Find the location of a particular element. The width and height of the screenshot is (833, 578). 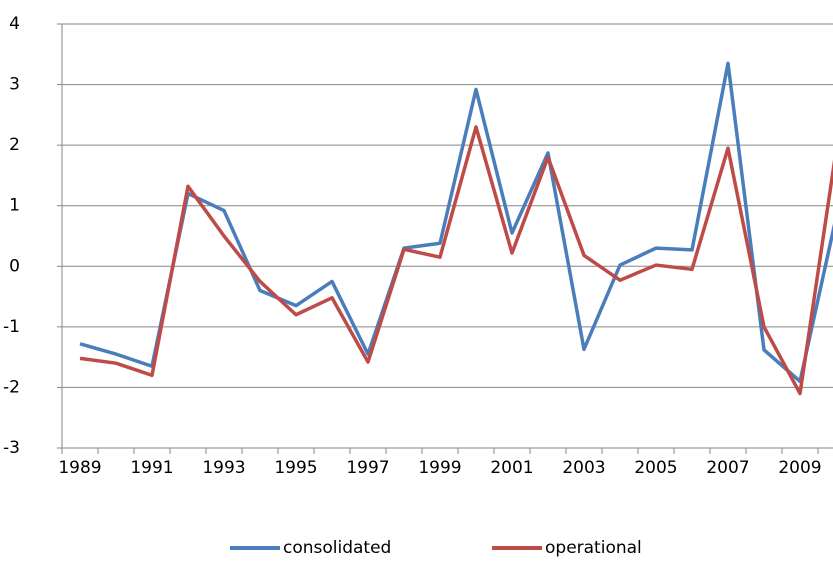

legend-label: consolidated is located at coordinates (337, 548).